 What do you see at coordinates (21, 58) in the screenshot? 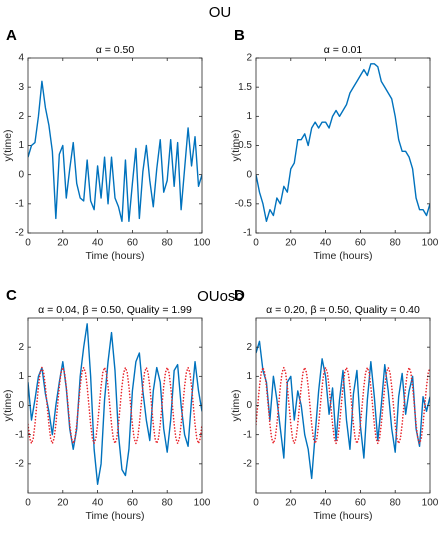
I see `y-tick-label: 4` at bounding box center [21, 58].